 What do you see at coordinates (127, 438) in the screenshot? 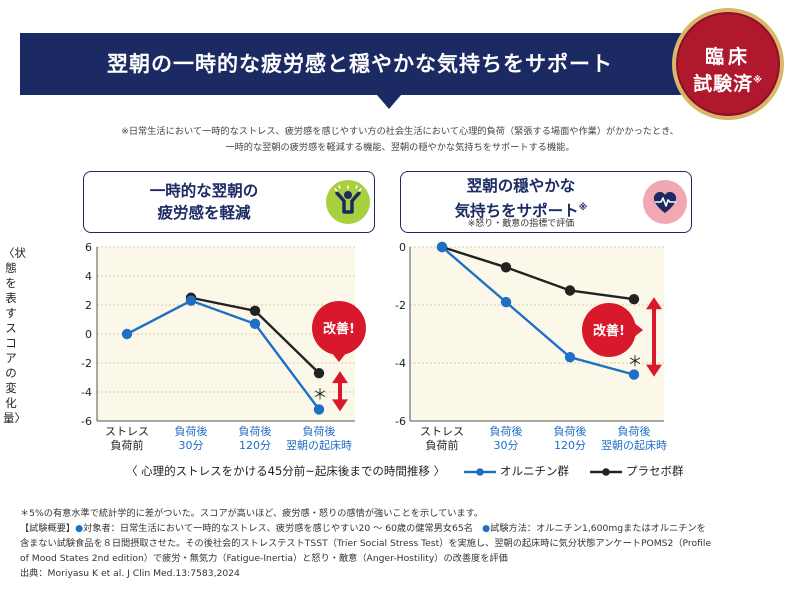
I see `left-chart-x-tick-label: ストレス負荷前` at bounding box center [127, 438].